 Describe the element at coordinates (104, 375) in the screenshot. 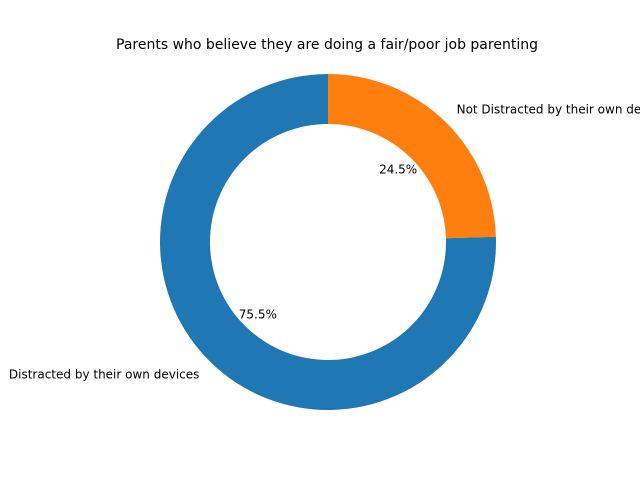

I see `slice-label-0: Distracted by their own devices` at that location.